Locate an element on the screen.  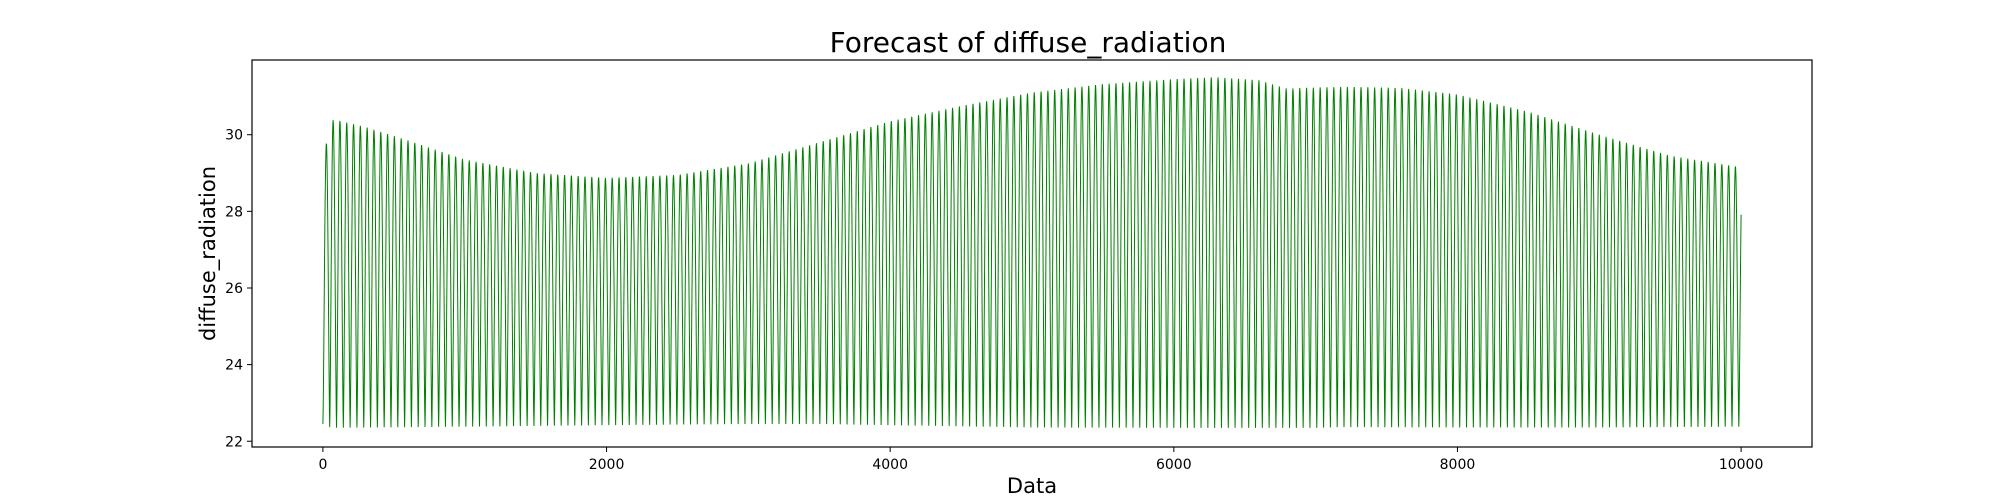
x-tick-label: 0 is located at coordinates (322, 465).